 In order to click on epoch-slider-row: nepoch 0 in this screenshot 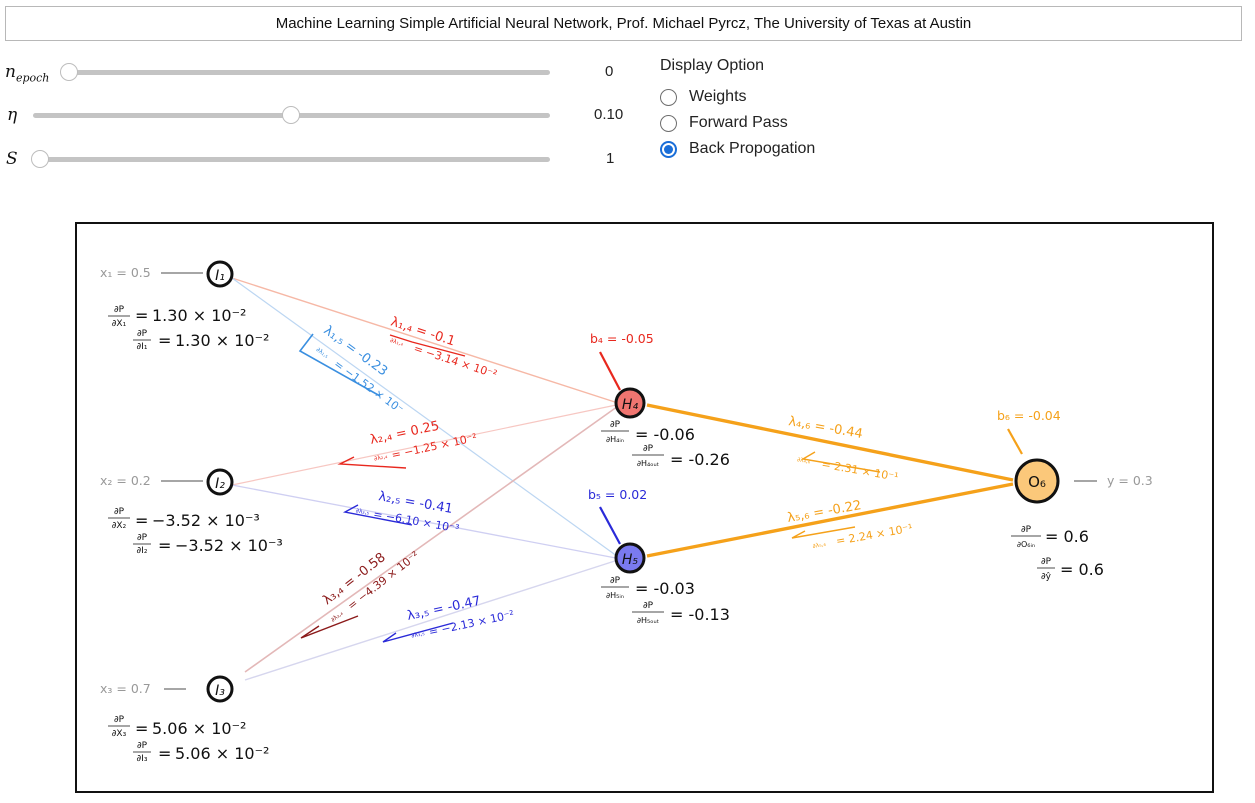, I will do `click(320, 72)`.